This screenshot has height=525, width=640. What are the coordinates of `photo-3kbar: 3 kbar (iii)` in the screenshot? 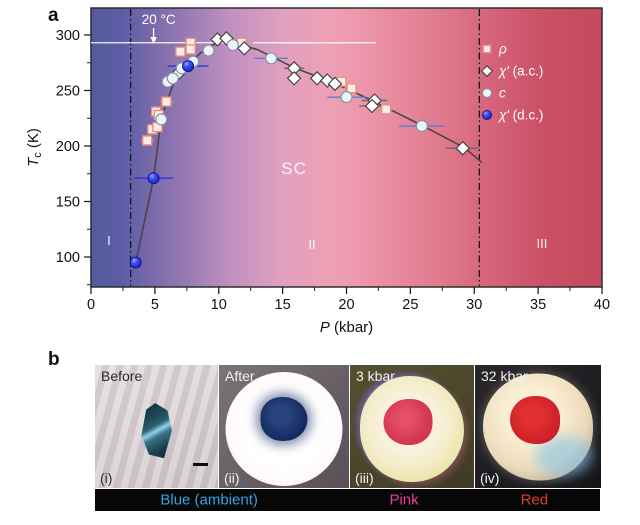 It's located at (412, 426).